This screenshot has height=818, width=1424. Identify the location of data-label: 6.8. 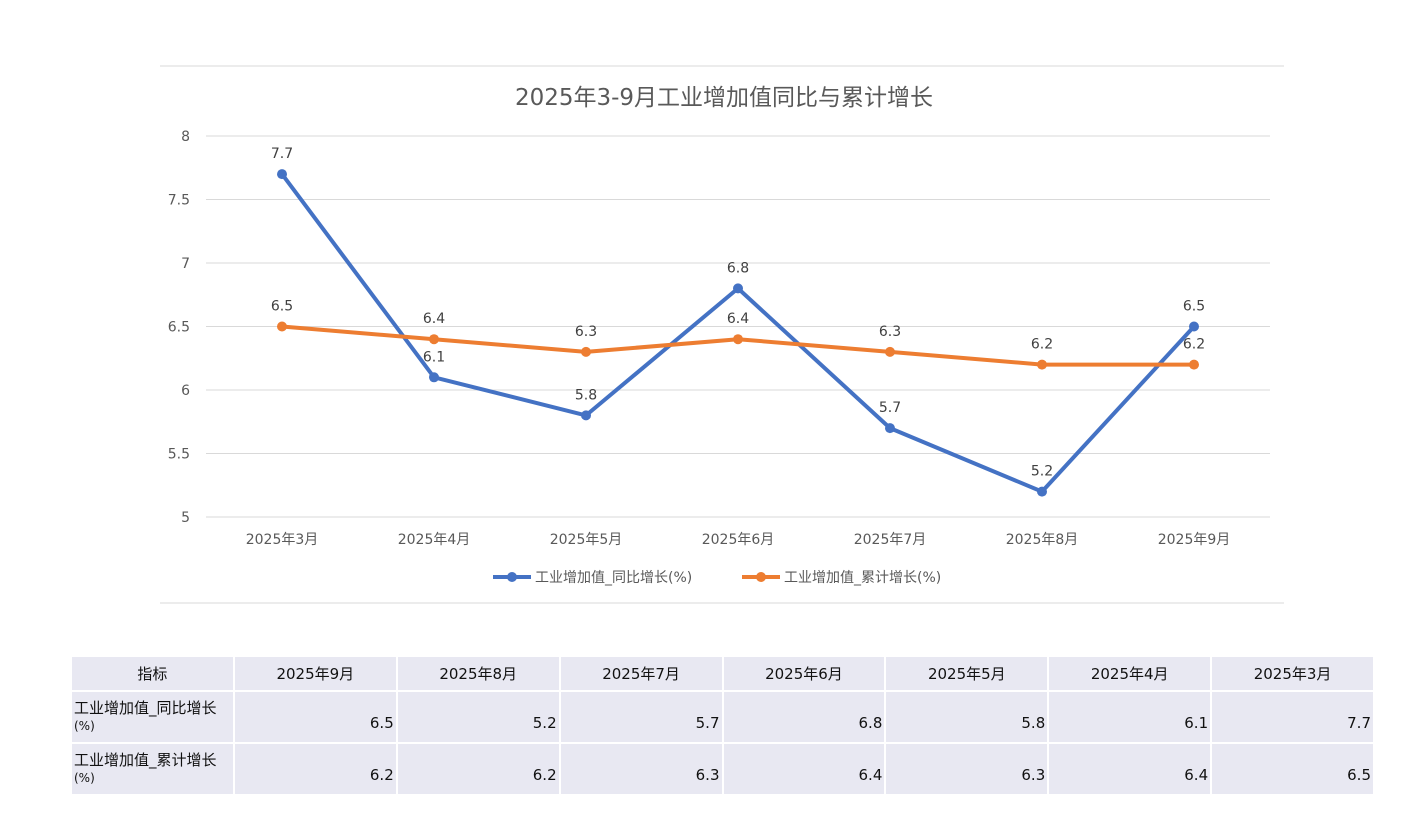
(738, 268).